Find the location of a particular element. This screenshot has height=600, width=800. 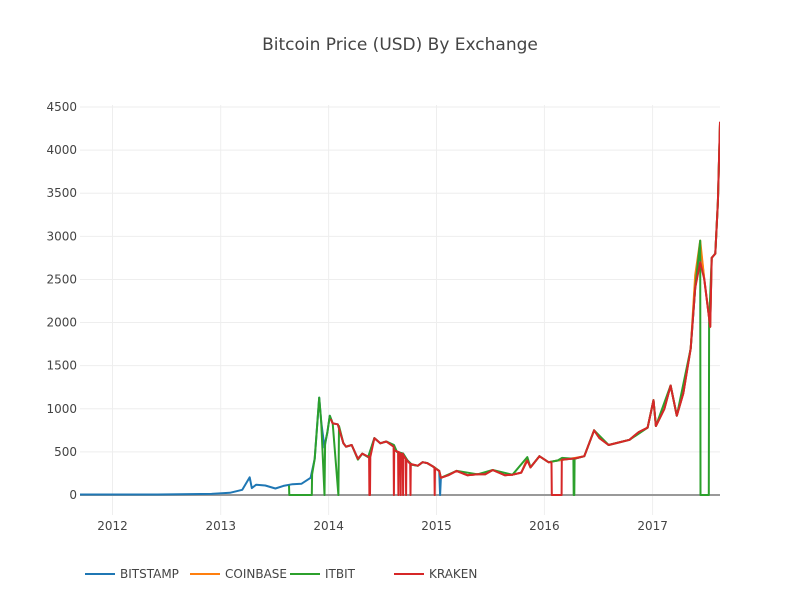

y-tick-label: 3500 is located at coordinates (61, 193).